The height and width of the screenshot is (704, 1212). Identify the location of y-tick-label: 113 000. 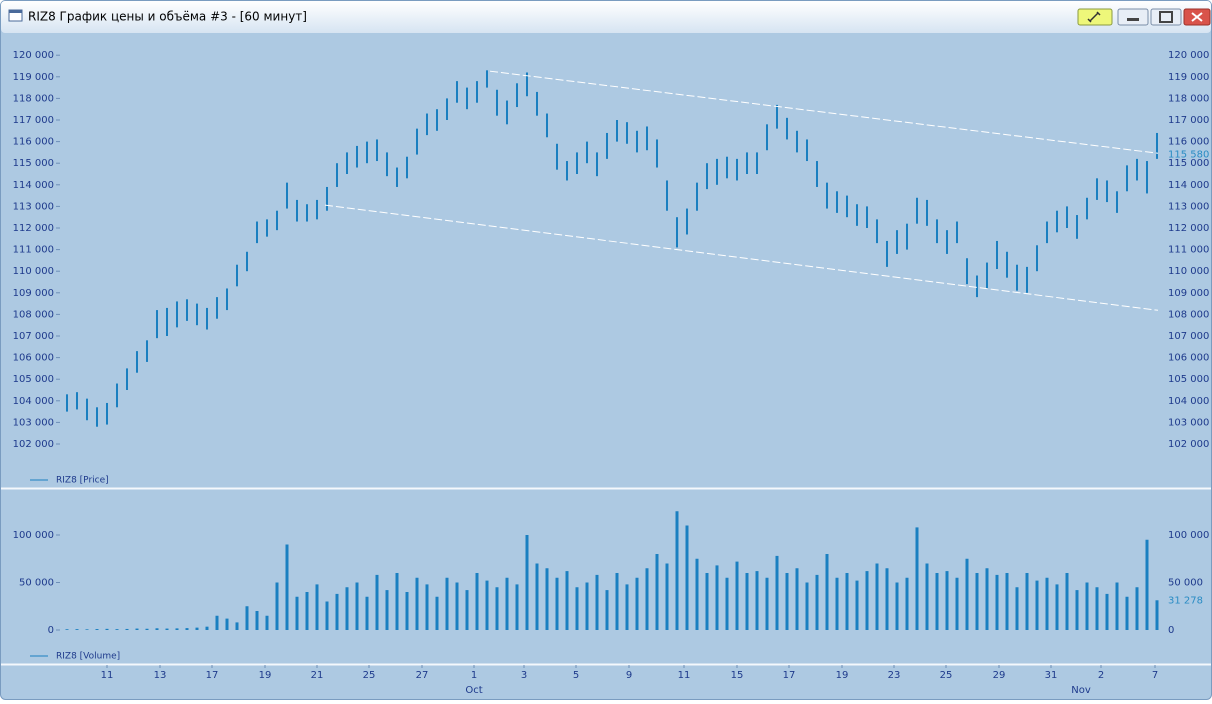
(33, 206).